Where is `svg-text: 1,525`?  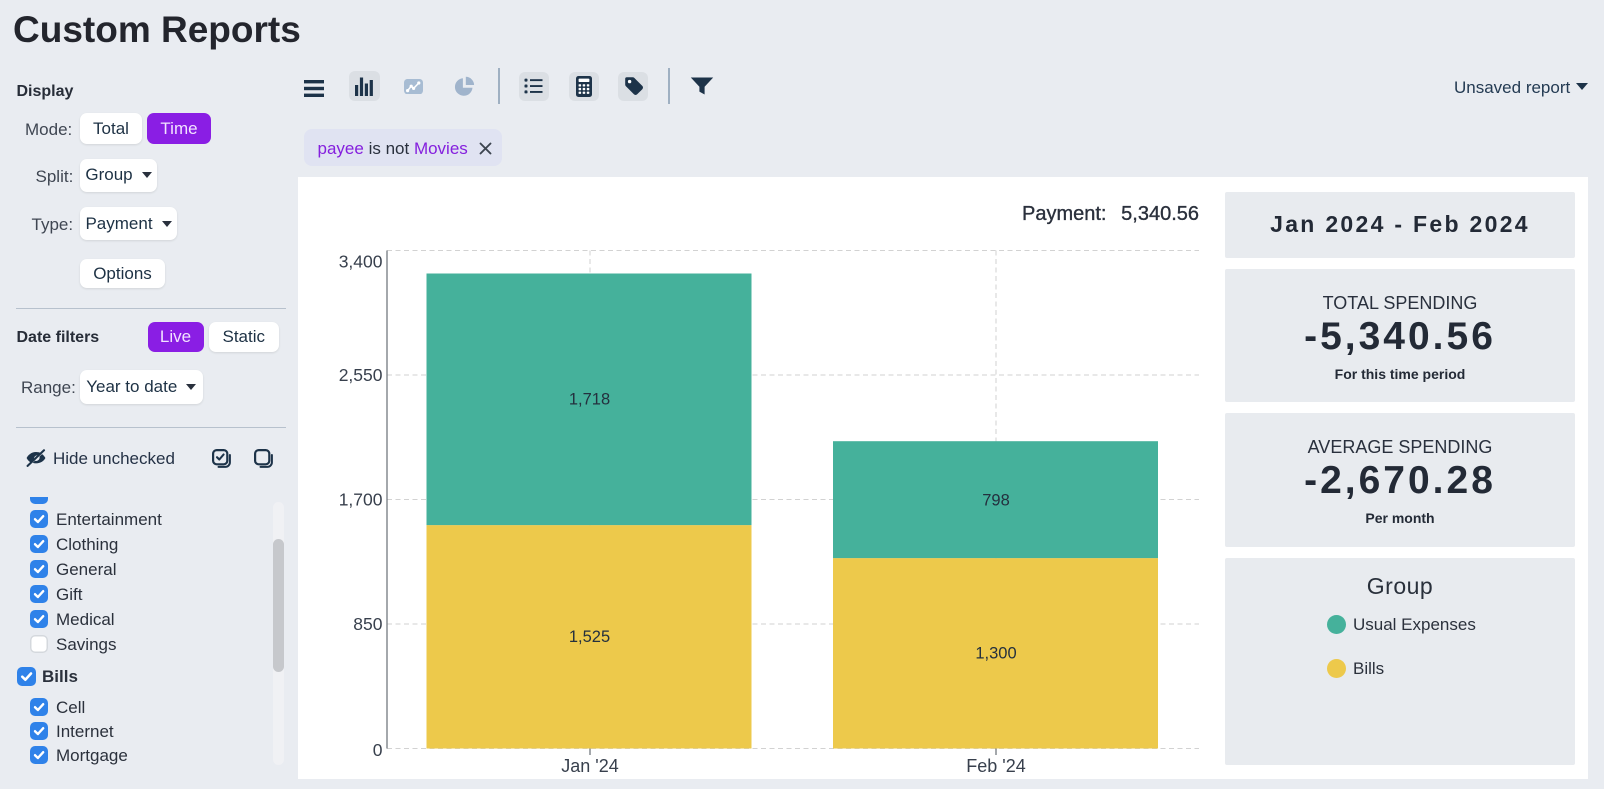
svg-text: 1,525 is located at coordinates (589, 637).